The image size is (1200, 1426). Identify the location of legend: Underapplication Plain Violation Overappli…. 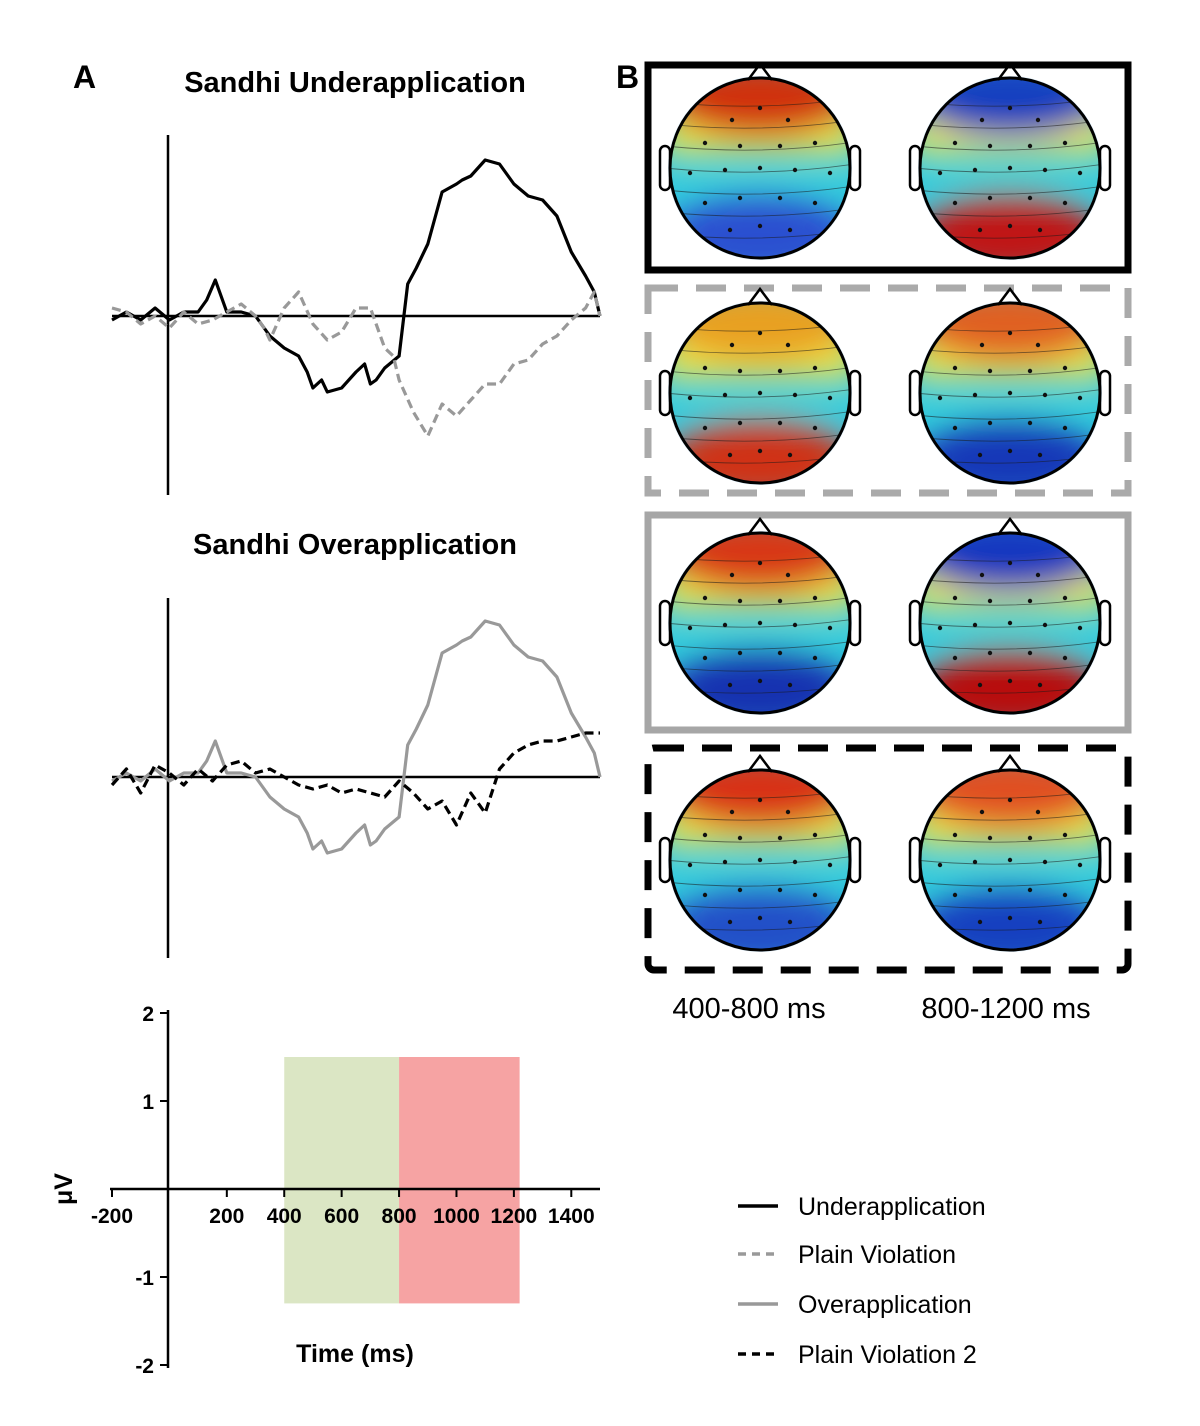
(862, 1281).